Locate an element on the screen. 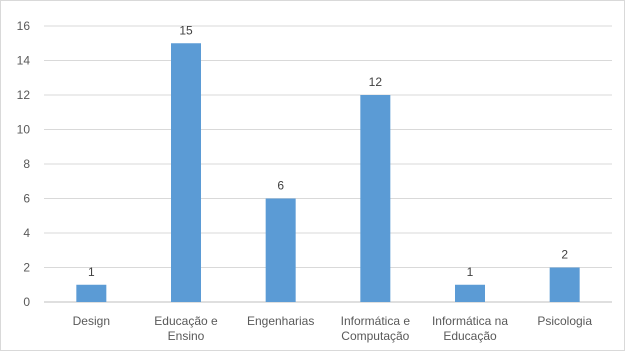 The height and width of the screenshot is (351, 625). category-label-line: Computação is located at coordinates (375, 336).